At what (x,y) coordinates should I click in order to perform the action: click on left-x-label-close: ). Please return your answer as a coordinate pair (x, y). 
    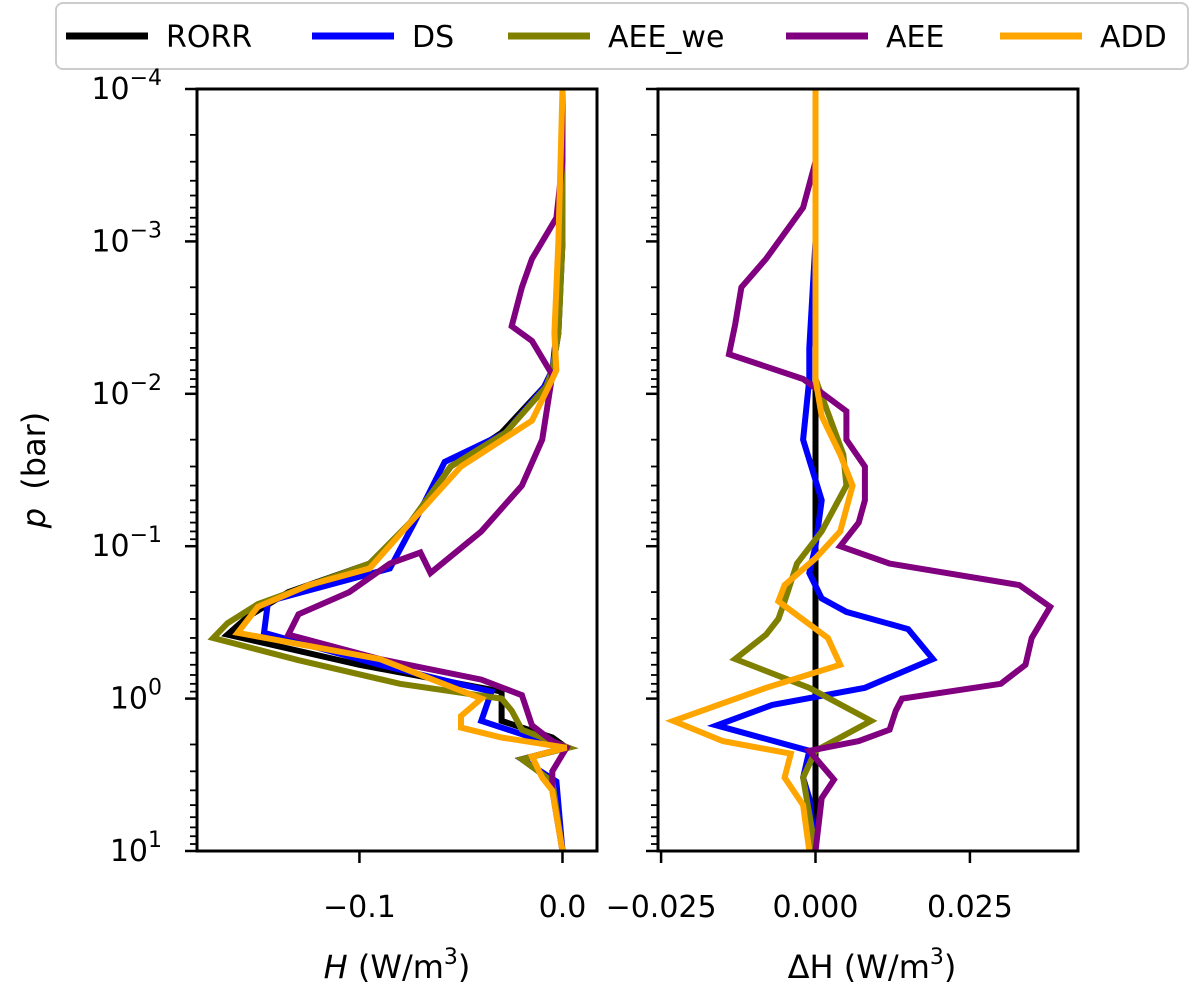
    Looking at the image, I should click on (464, 967).